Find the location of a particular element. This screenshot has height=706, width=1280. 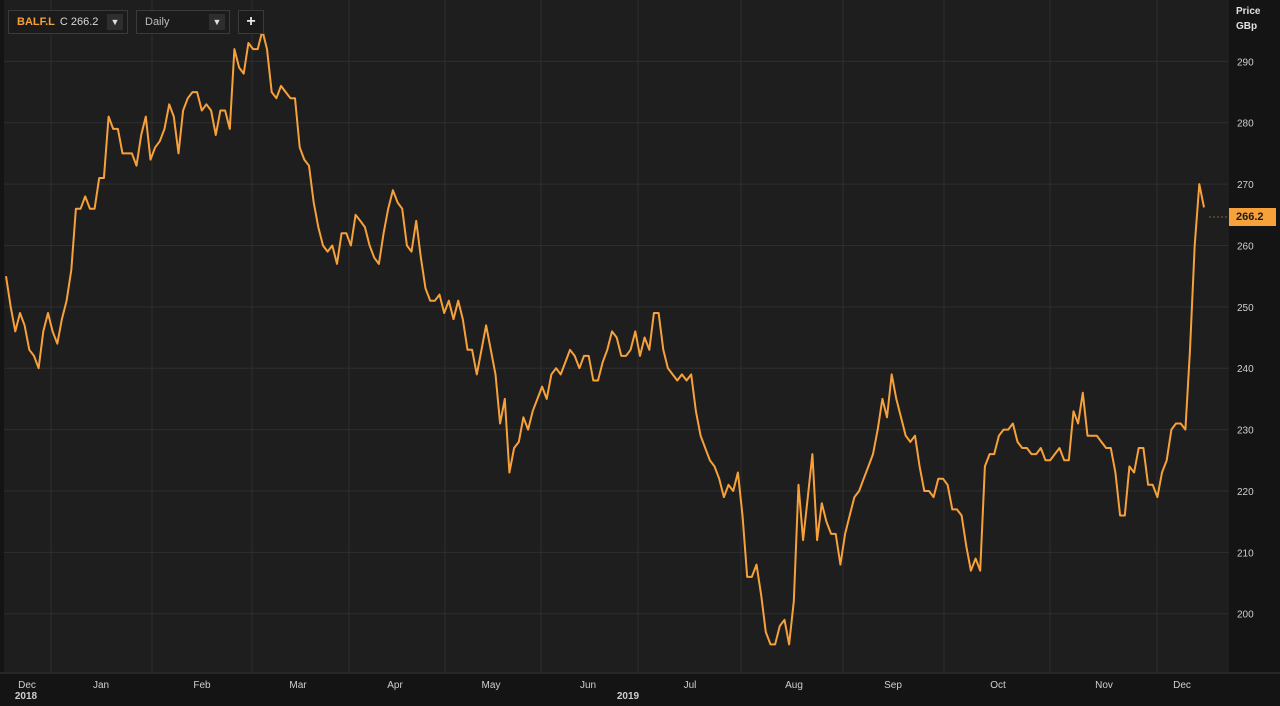

x-tick-label: Jul is located at coordinates (690, 685).